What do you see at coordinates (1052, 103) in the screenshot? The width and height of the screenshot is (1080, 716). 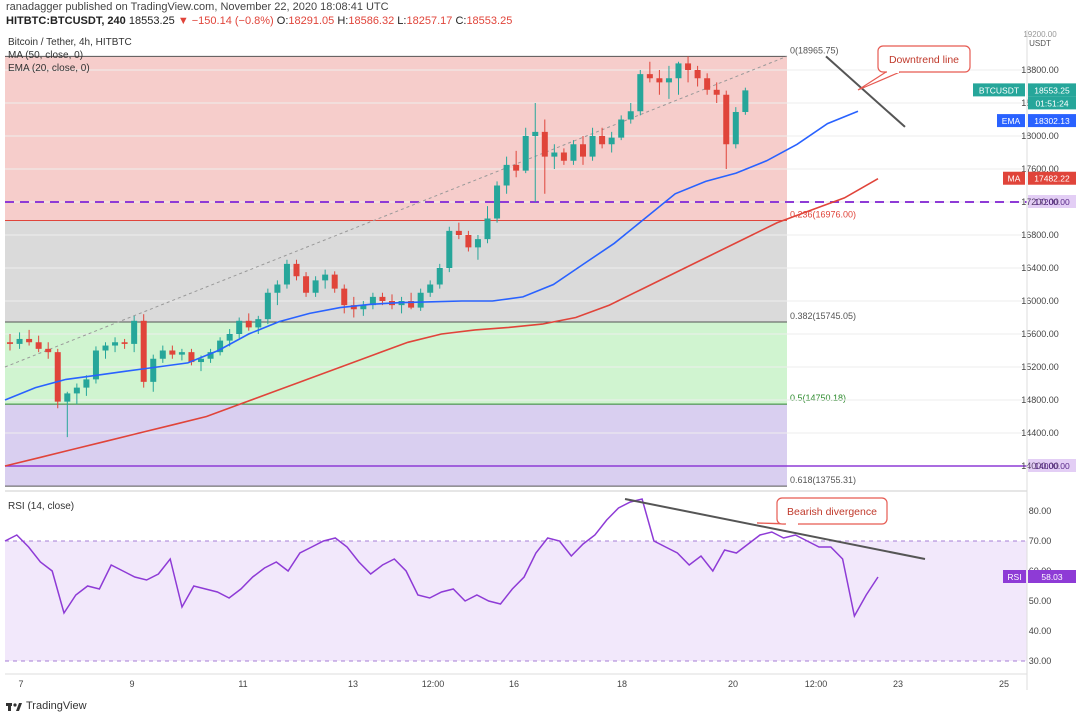 I see `countdown-badge` at bounding box center [1052, 103].